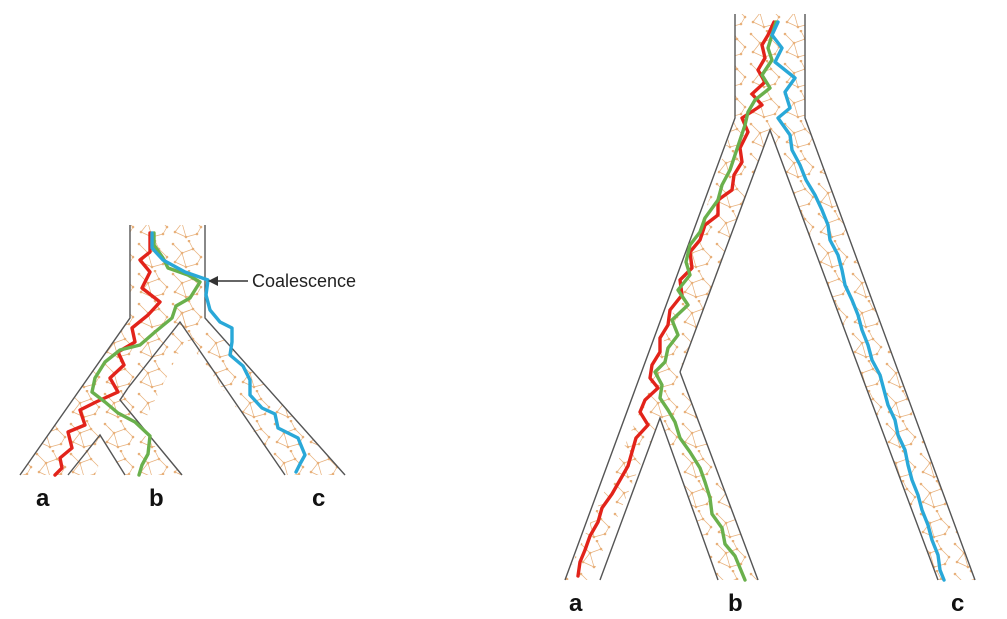 The image size is (1007, 619). I want to click on left-tube-c-branch, so click(262, 390).